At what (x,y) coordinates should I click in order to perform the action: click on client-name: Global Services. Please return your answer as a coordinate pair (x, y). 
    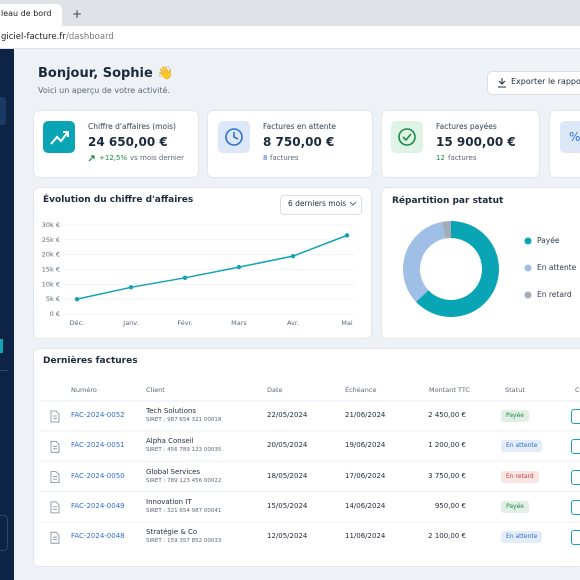
    Looking at the image, I should click on (173, 471).